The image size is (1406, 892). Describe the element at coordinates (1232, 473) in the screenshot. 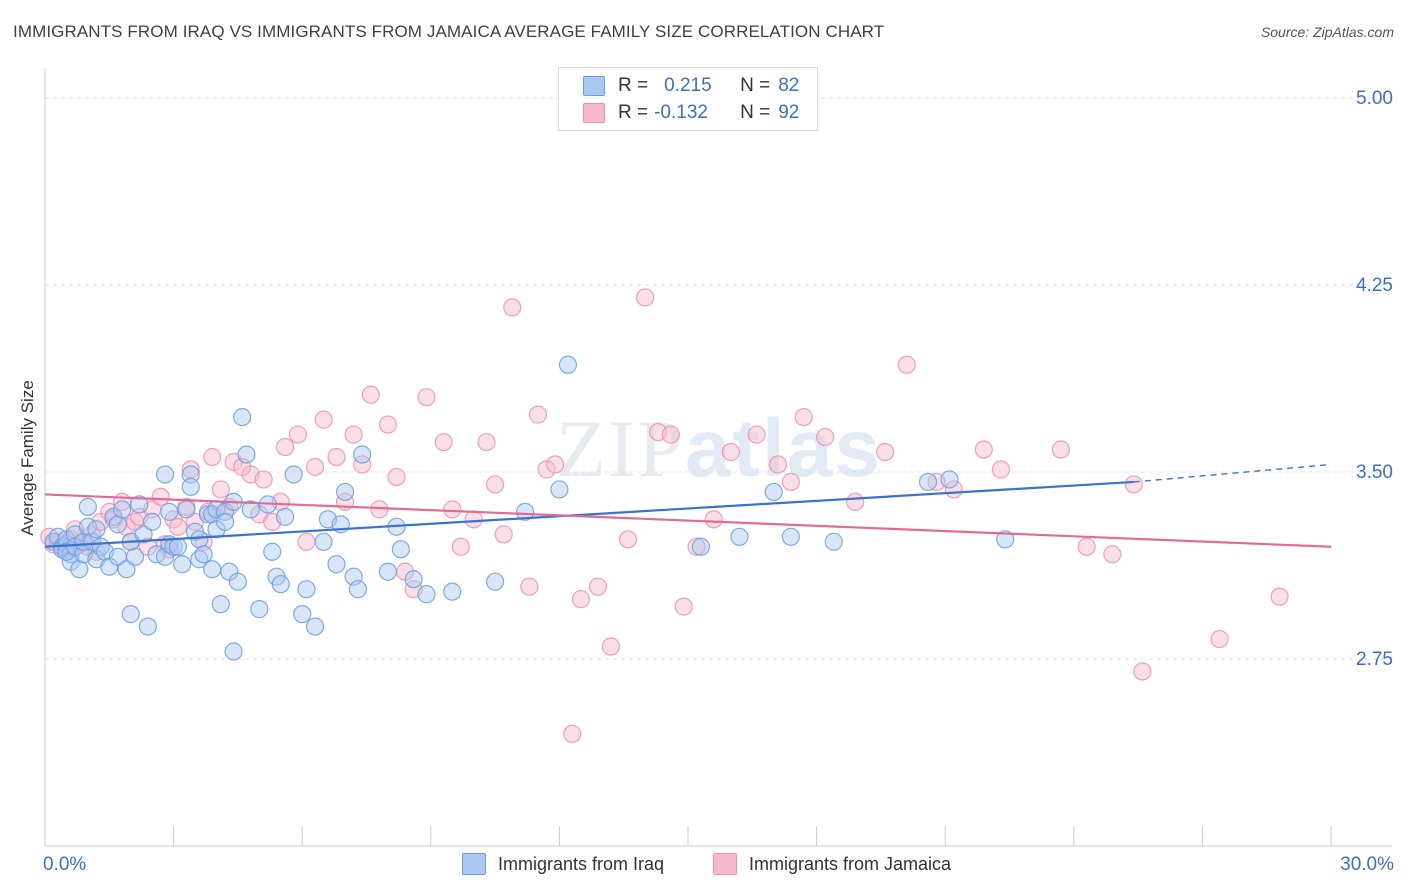

I see `iraq-trend-extension` at that location.